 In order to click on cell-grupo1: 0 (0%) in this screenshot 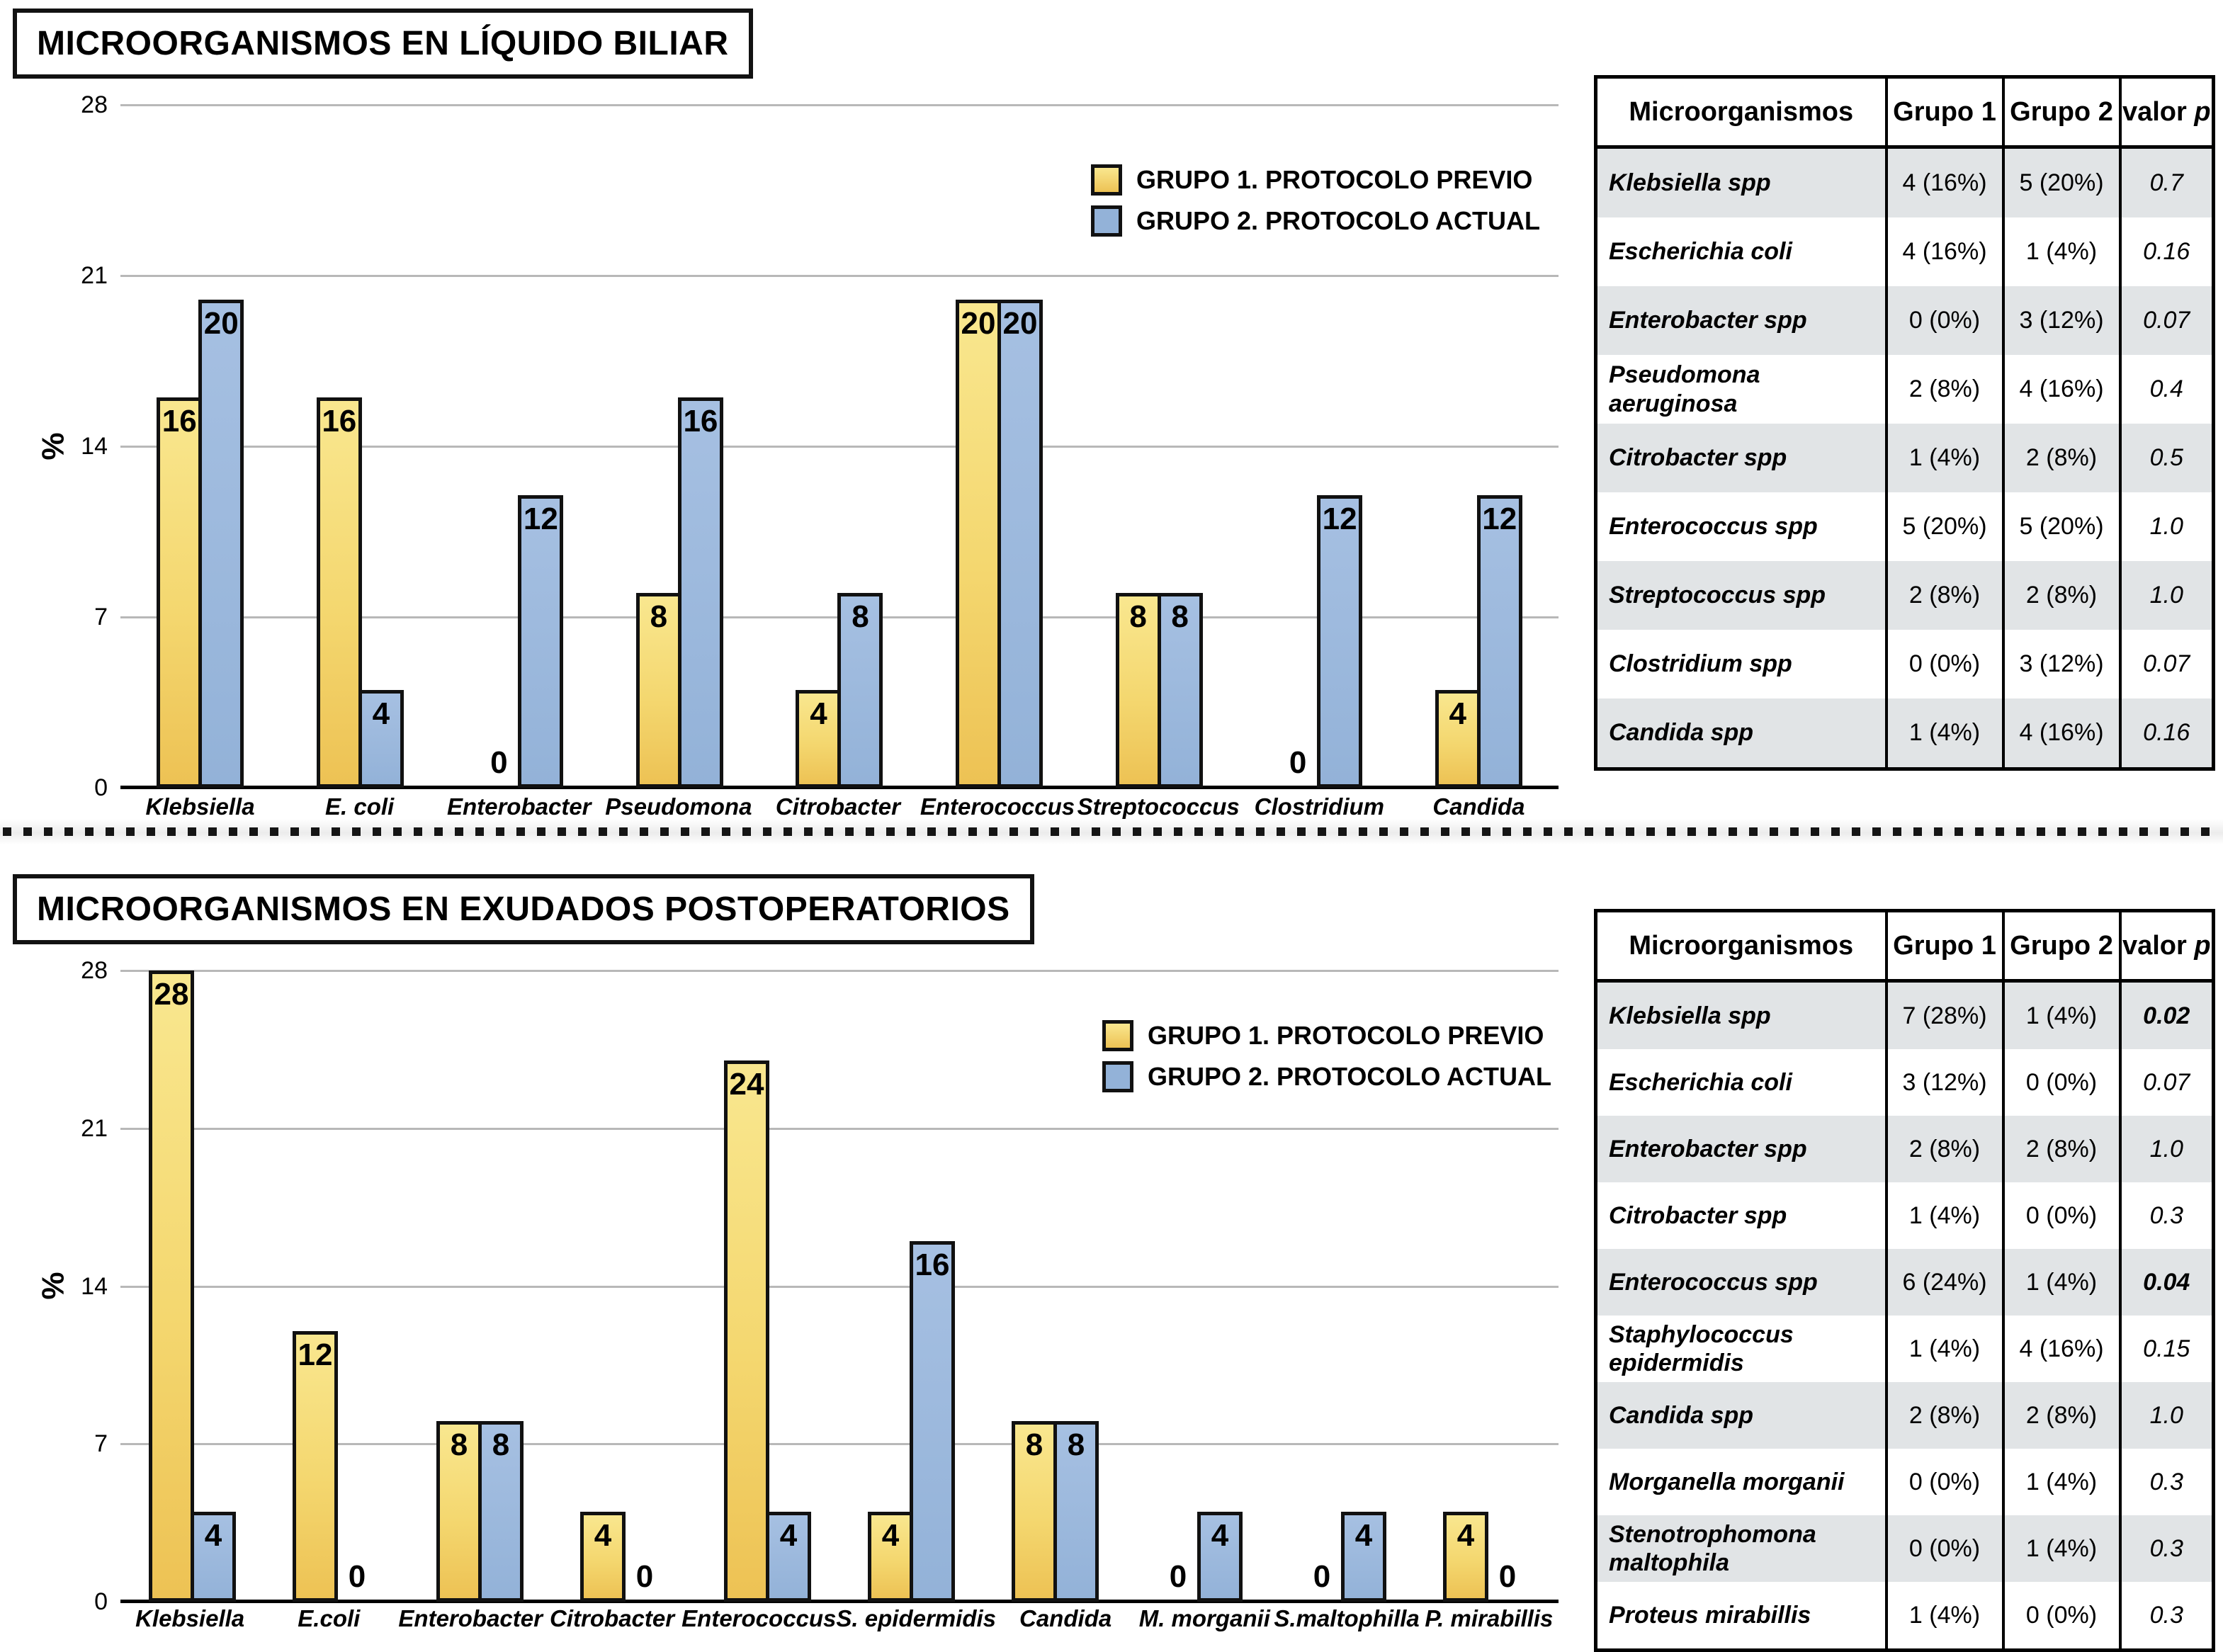, I will do `click(1944, 664)`.